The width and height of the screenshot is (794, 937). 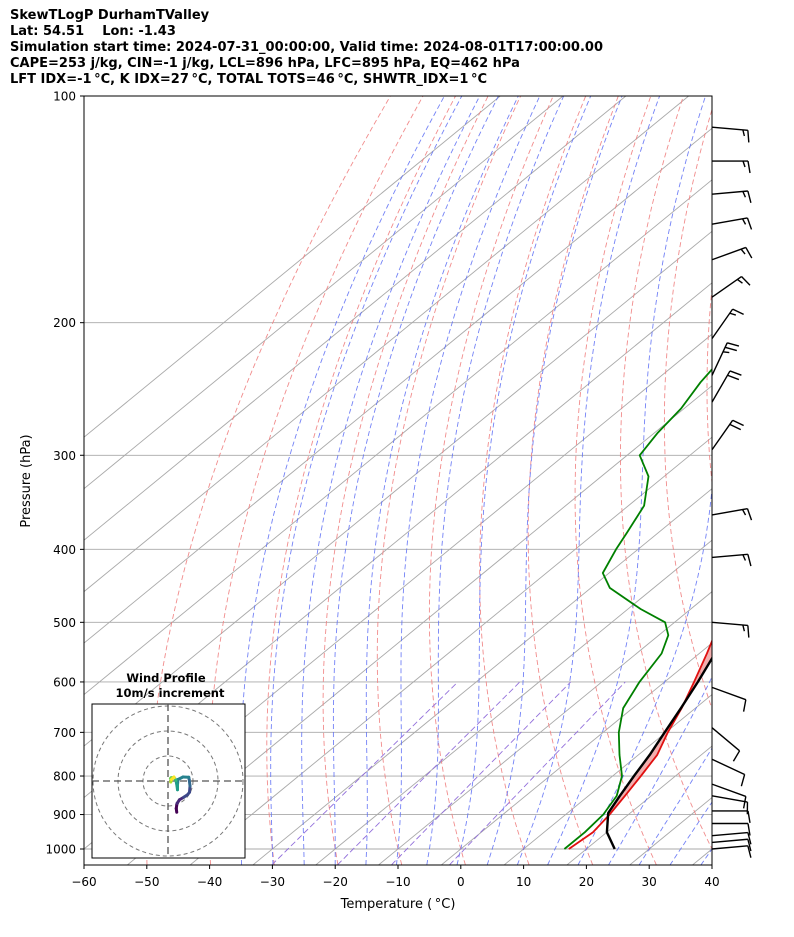 I want to click on y-tick-label: 600, so click(x=64, y=682).